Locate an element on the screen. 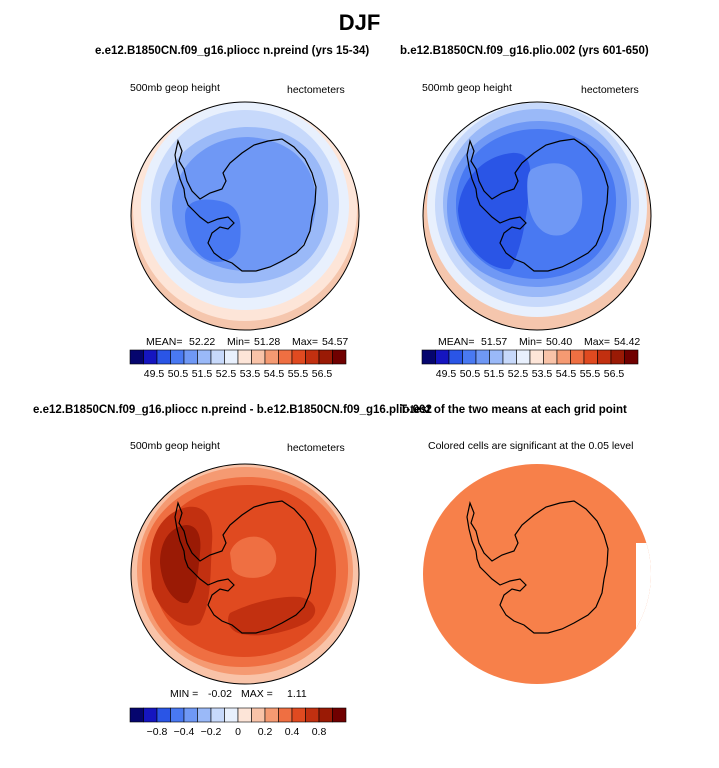 The width and height of the screenshot is (719, 768). panel2-units-label: hectometers is located at coordinates (610, 90).